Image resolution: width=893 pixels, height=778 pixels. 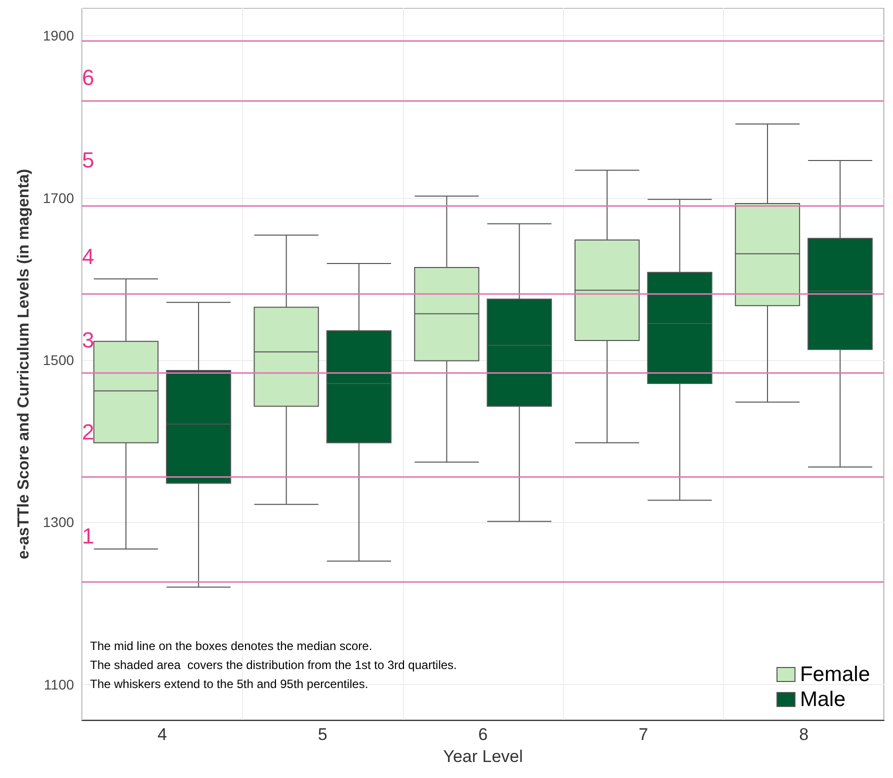 I want to click on annotation: 1, so click(x=88, y=536).